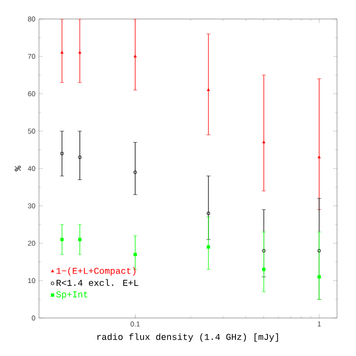 The height and width of the screenshot is (356, 356). Describe the element at coordinates (97, 282) in the screenshot. I see `legend-label: R<1.4 excl. E+L` at that location.